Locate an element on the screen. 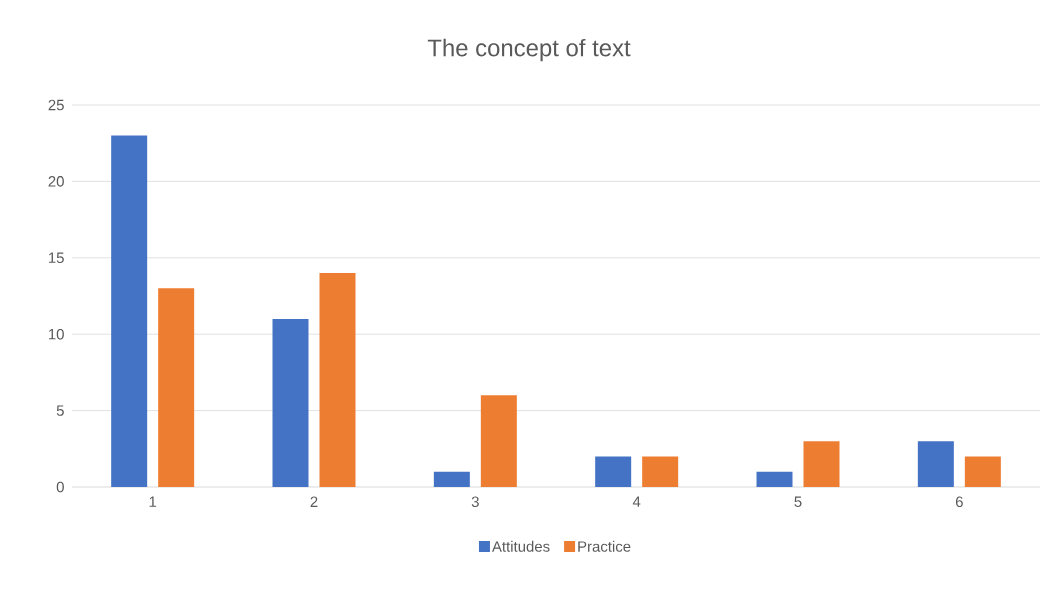  y-tick-label: 25 is located at coordinates (56, 105).